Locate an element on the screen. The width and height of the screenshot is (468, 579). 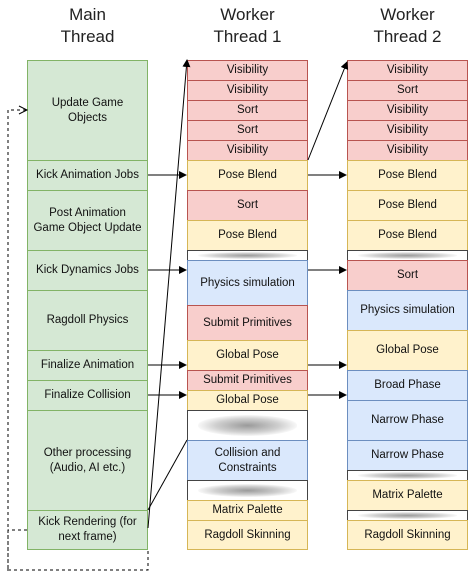
worker2-task-block: Ragdoll Skinning is located at coordinates (407, 535).